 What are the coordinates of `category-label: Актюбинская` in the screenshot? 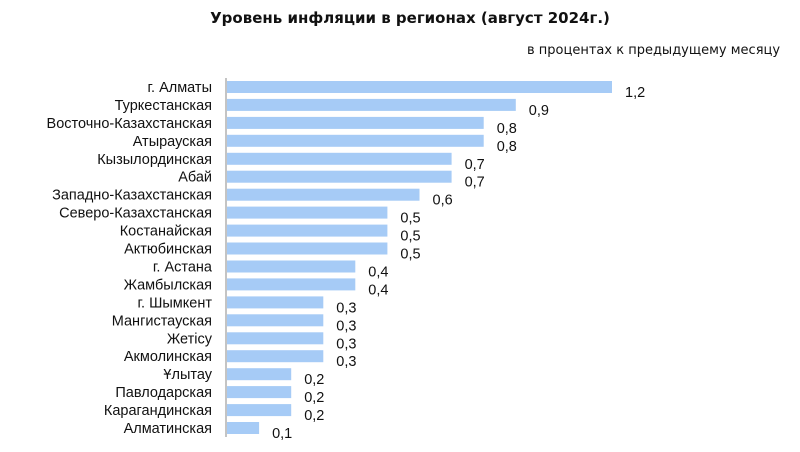 It's located at (168, 250).